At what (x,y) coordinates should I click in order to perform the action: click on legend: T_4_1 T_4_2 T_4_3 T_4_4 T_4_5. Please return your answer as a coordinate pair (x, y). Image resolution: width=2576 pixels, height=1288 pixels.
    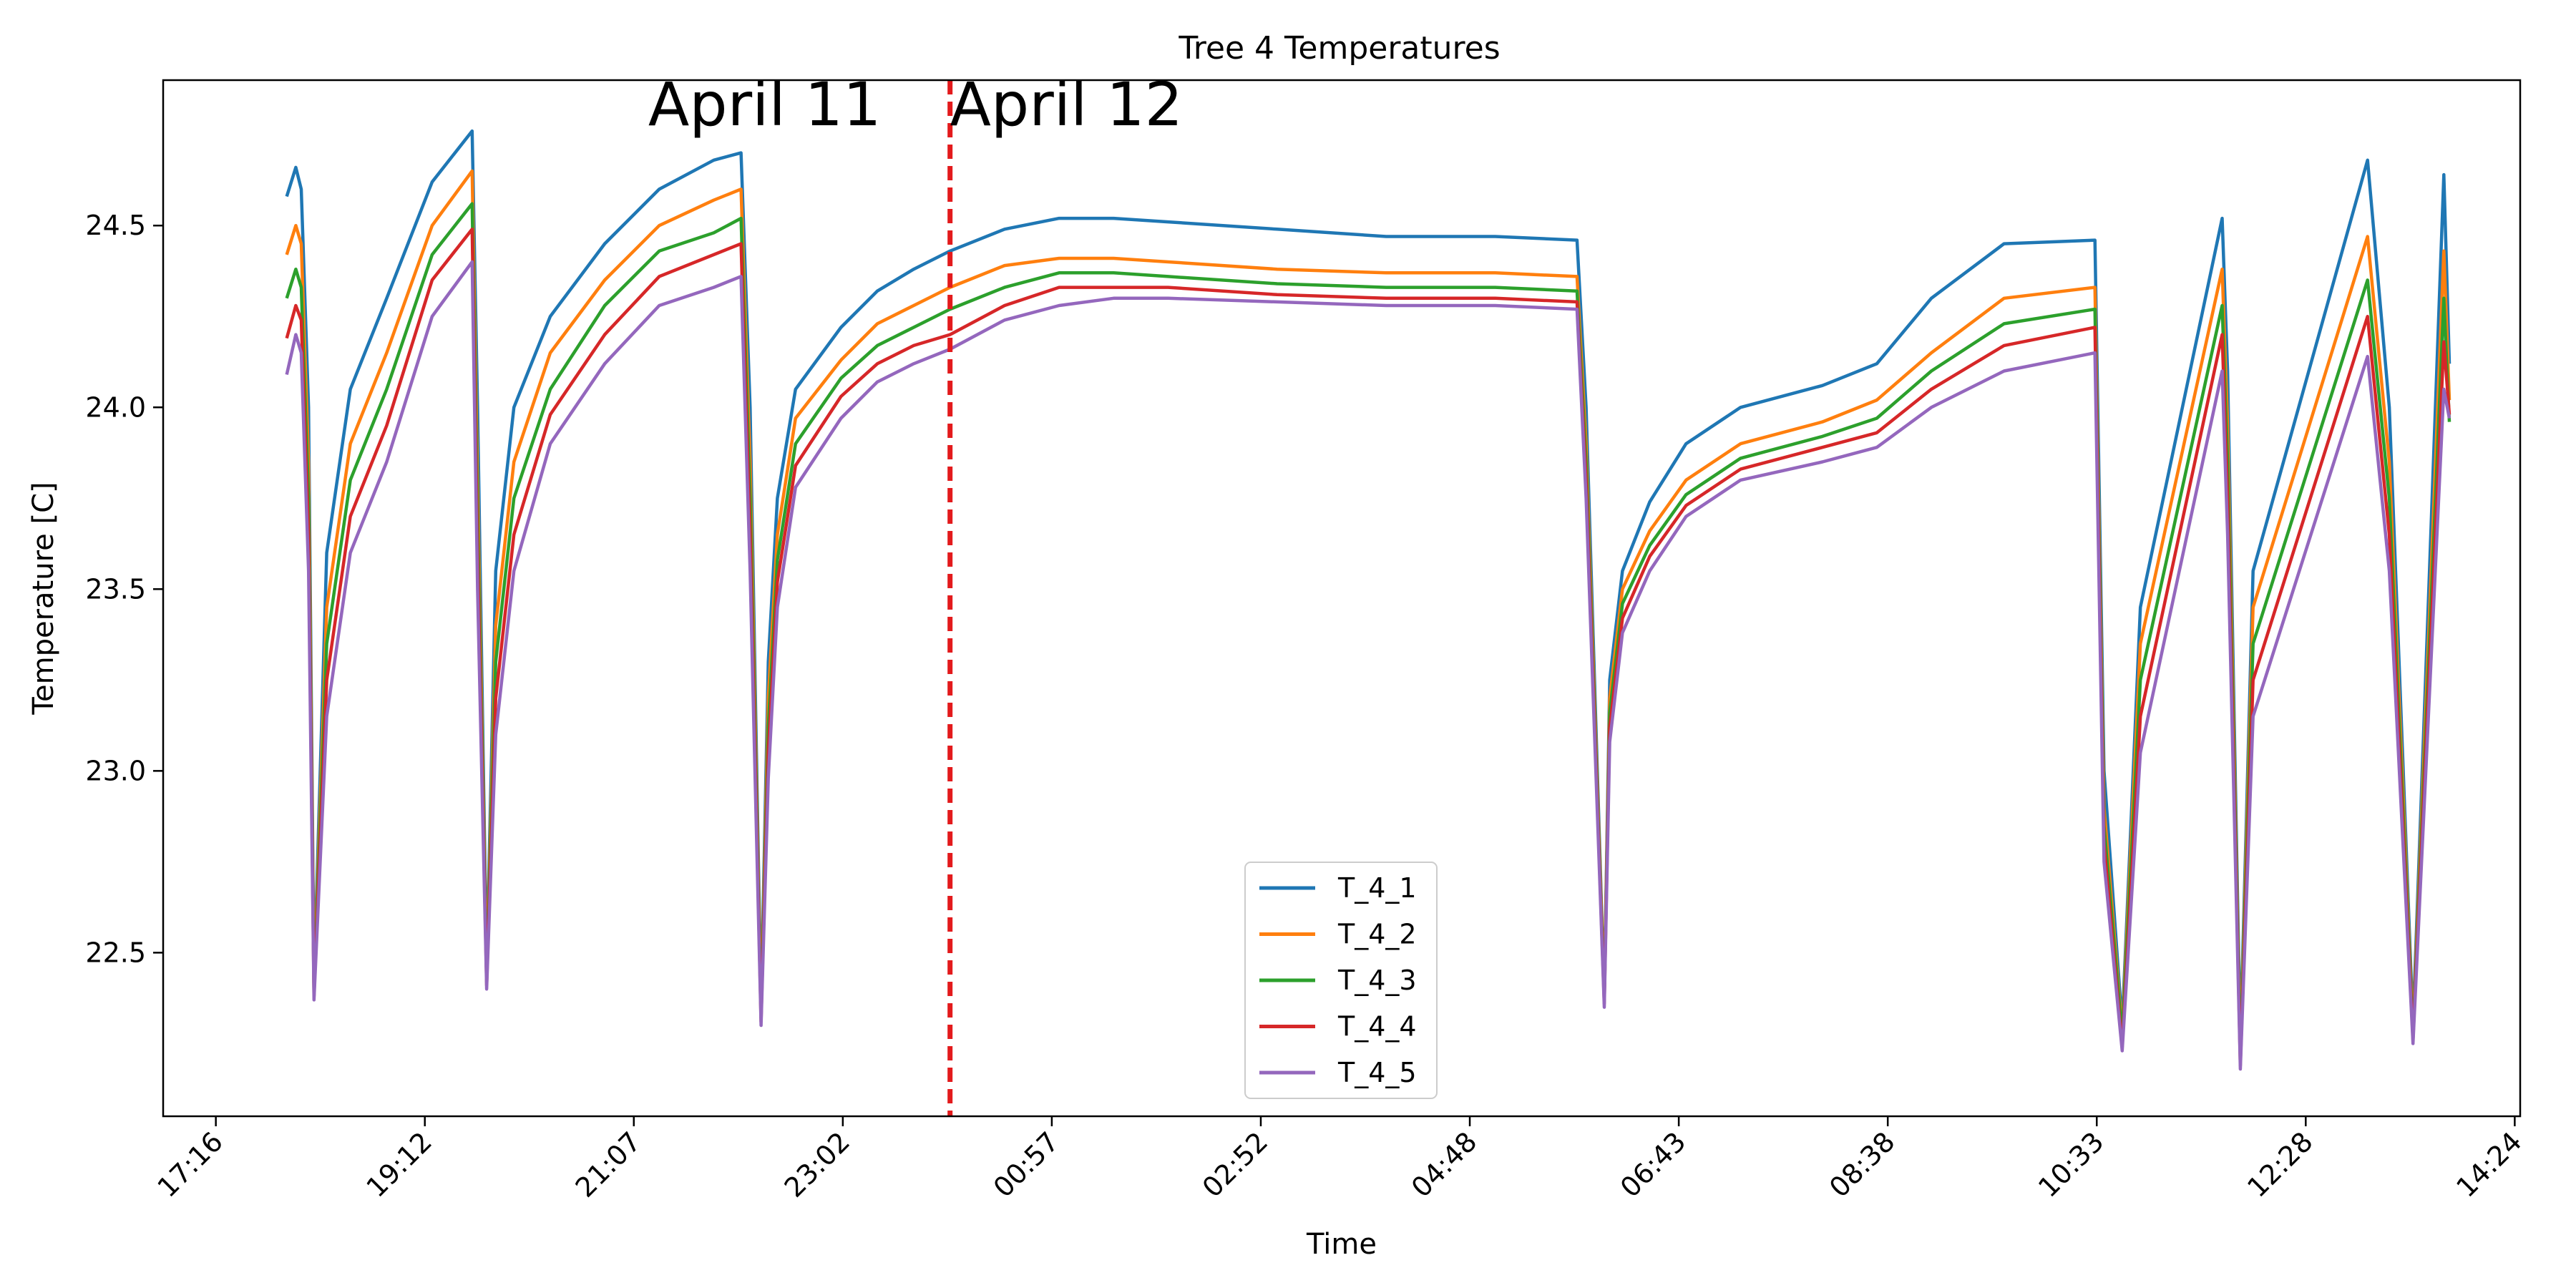
    Looking at the image, I should click on (1341, 981).